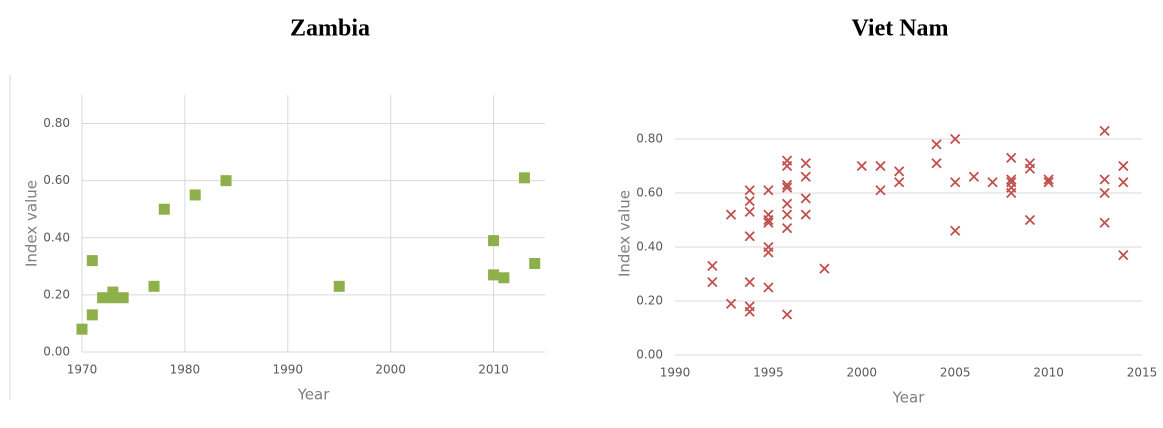 The height and width of the screenshot is (428, 1163). I want to click on x-tick-label: 1970, so click(82, 370).